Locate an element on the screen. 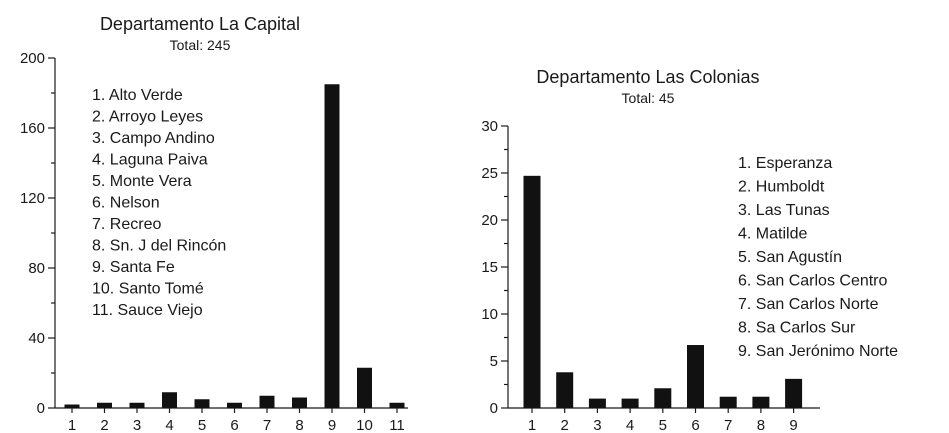 The width and height of the screenshot is (949, 433). legend-entry: 3. Campo Andino is located at coordinates (153, 138).